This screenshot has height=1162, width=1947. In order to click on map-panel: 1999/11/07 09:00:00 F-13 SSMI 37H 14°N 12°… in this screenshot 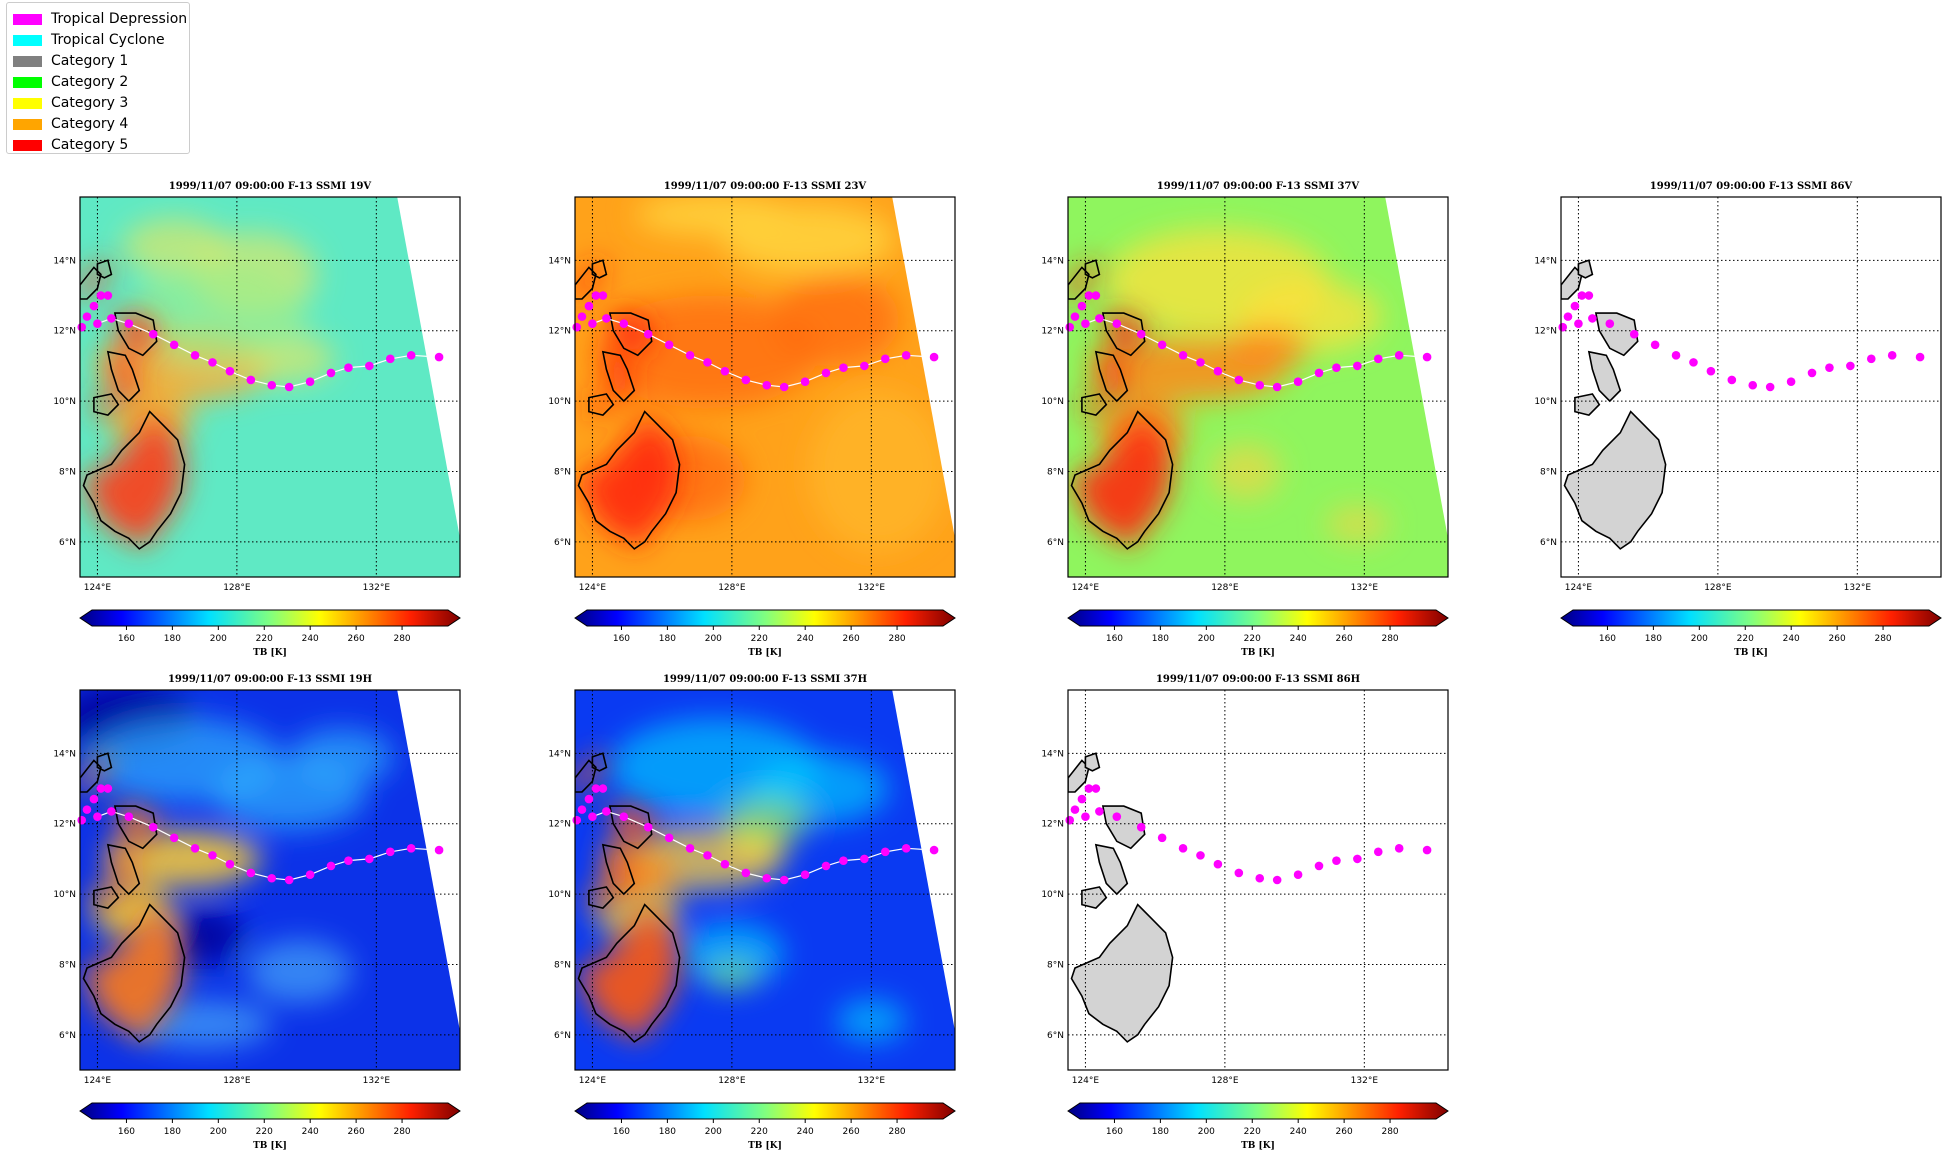, I will do `click(752, 912)`.